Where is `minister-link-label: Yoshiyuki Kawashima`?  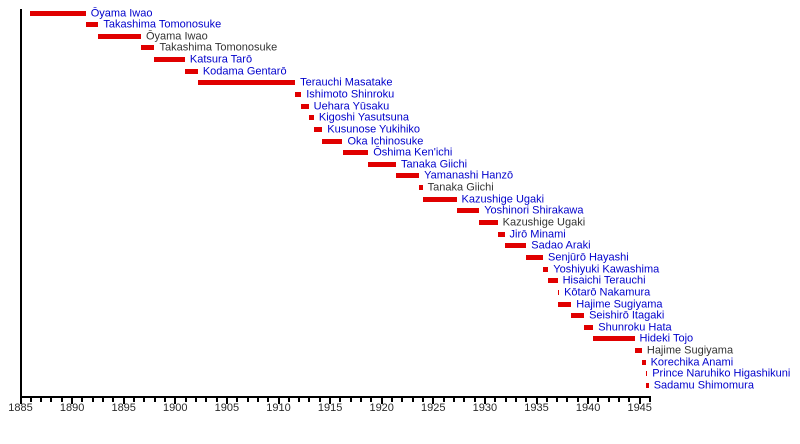 minister-link-label: Yoshiyuki Kawashima is located at coordinates (606, 269).